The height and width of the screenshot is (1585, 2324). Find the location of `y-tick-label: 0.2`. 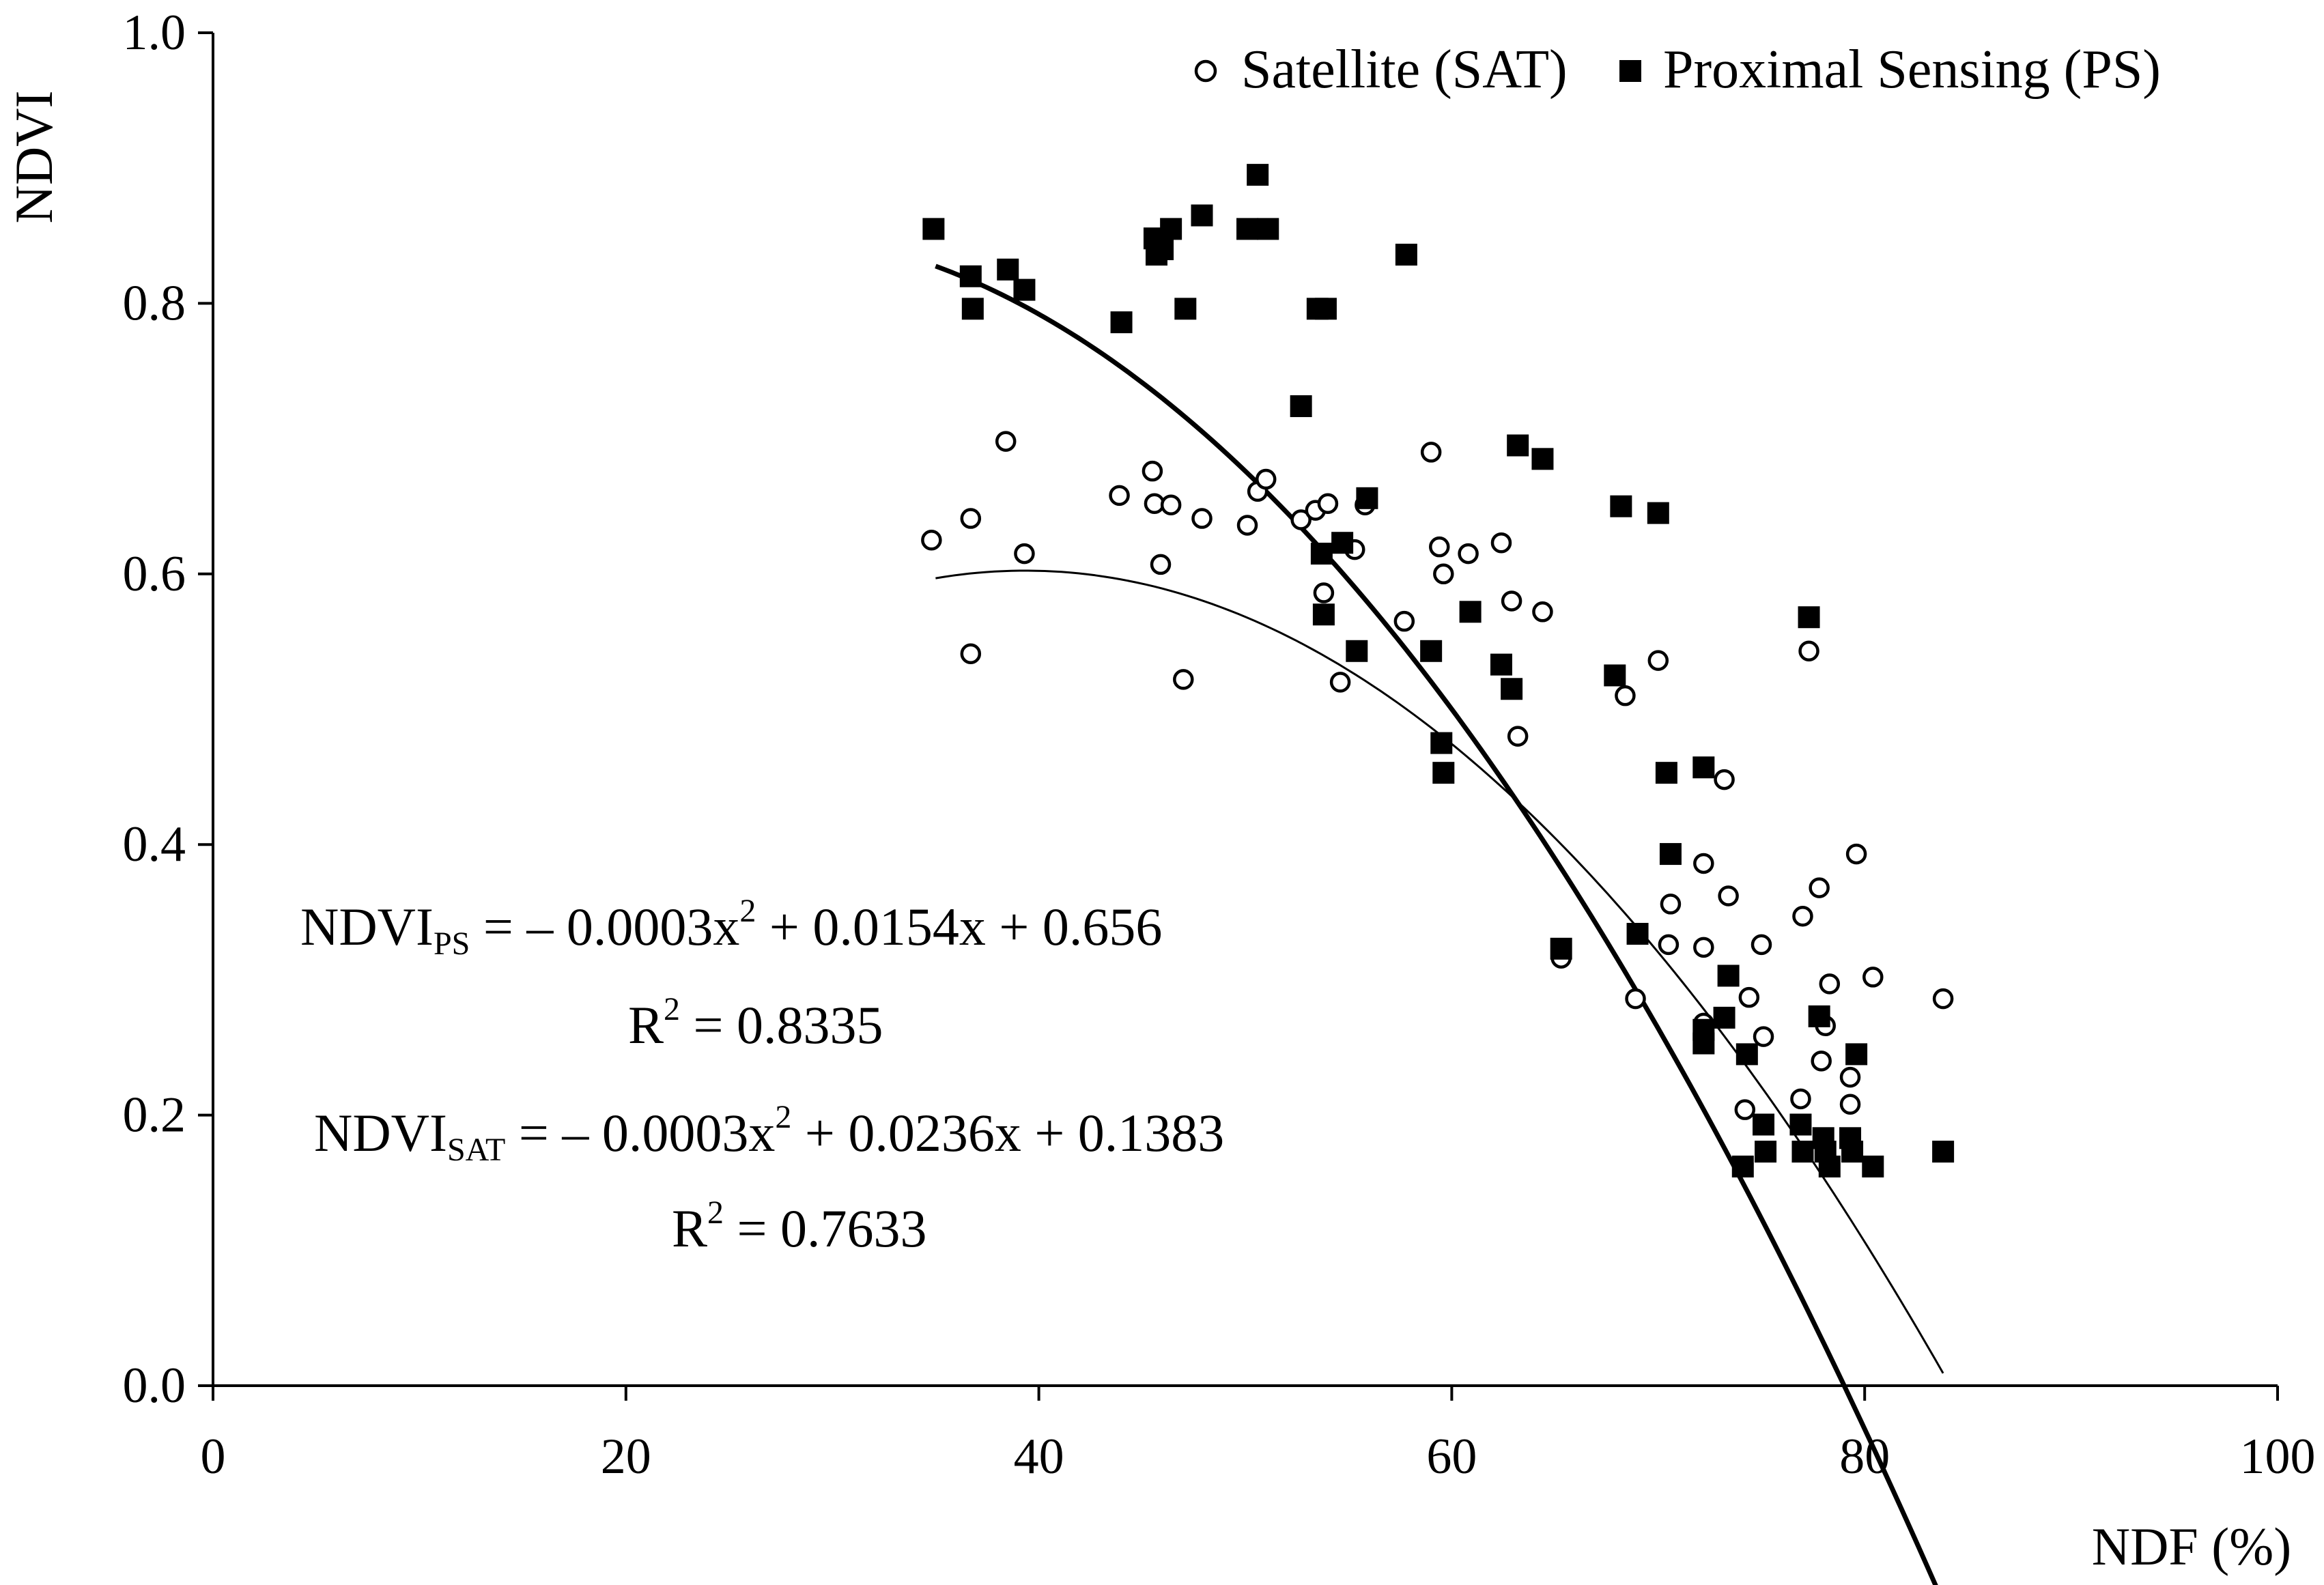

y-tick-label: 0.2 is located at coordinates (155, 1115).